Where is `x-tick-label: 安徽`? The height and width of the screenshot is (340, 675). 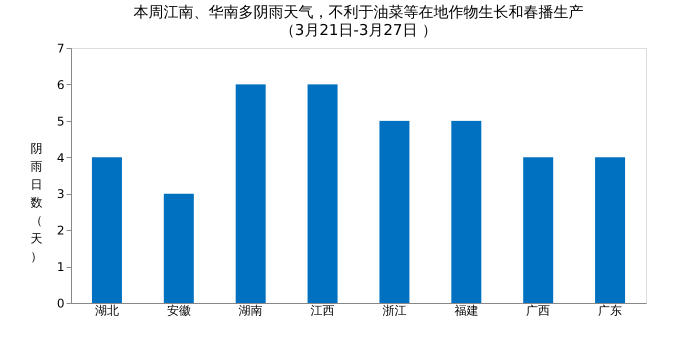 x-tick-label: 安徽 is located at coordinates (178, 311).